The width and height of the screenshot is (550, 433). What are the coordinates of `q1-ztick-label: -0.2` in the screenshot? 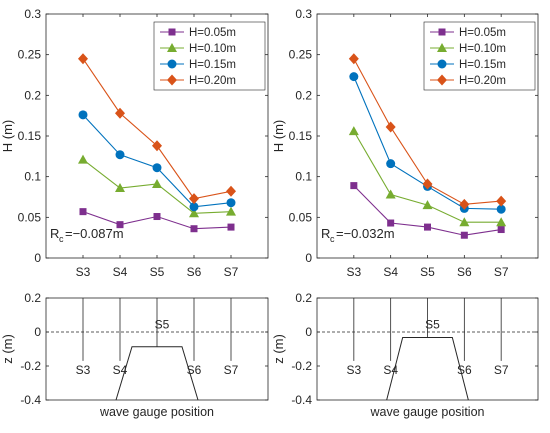 It's located at (301, 366).